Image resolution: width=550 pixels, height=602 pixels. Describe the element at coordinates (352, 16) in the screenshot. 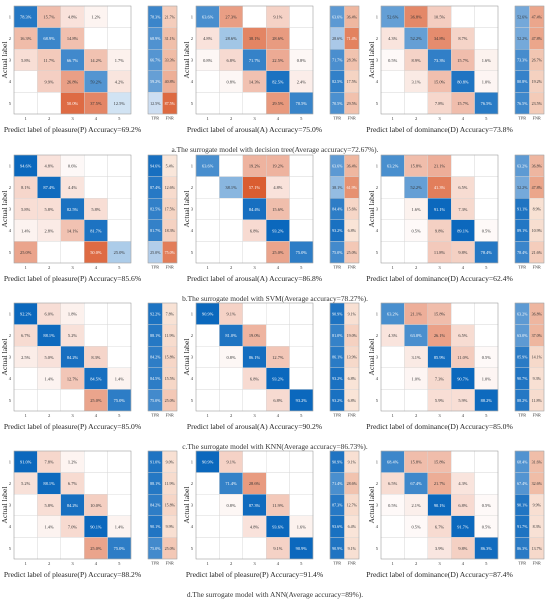

I see `fnr-label: 36.4%` at that location.